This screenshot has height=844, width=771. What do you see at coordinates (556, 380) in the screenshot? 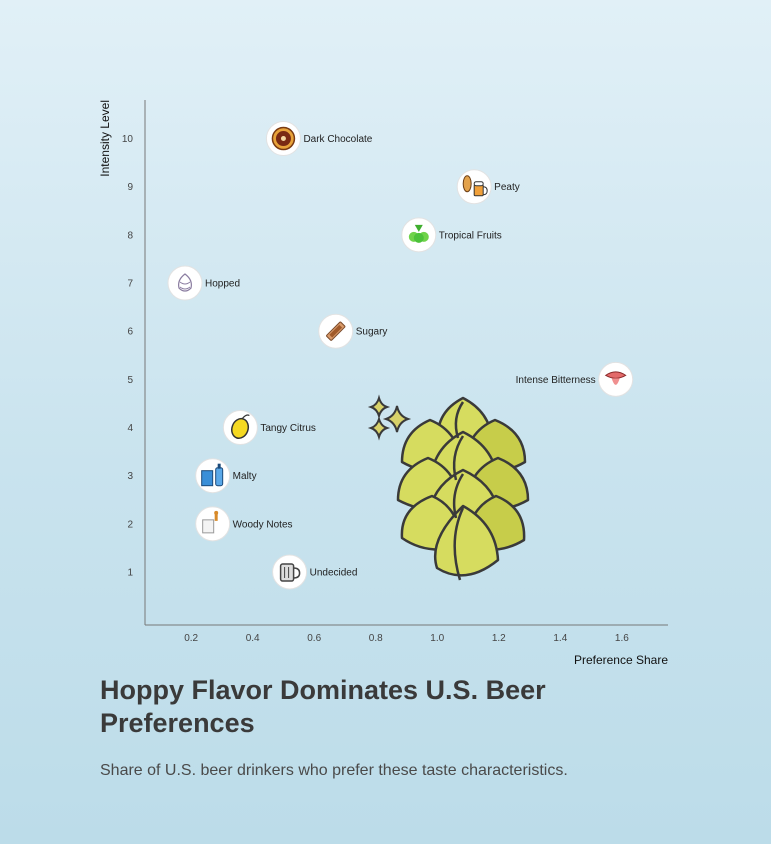
I see `data-point-label: Intense Bitterness` at bounding box center [556, 380].